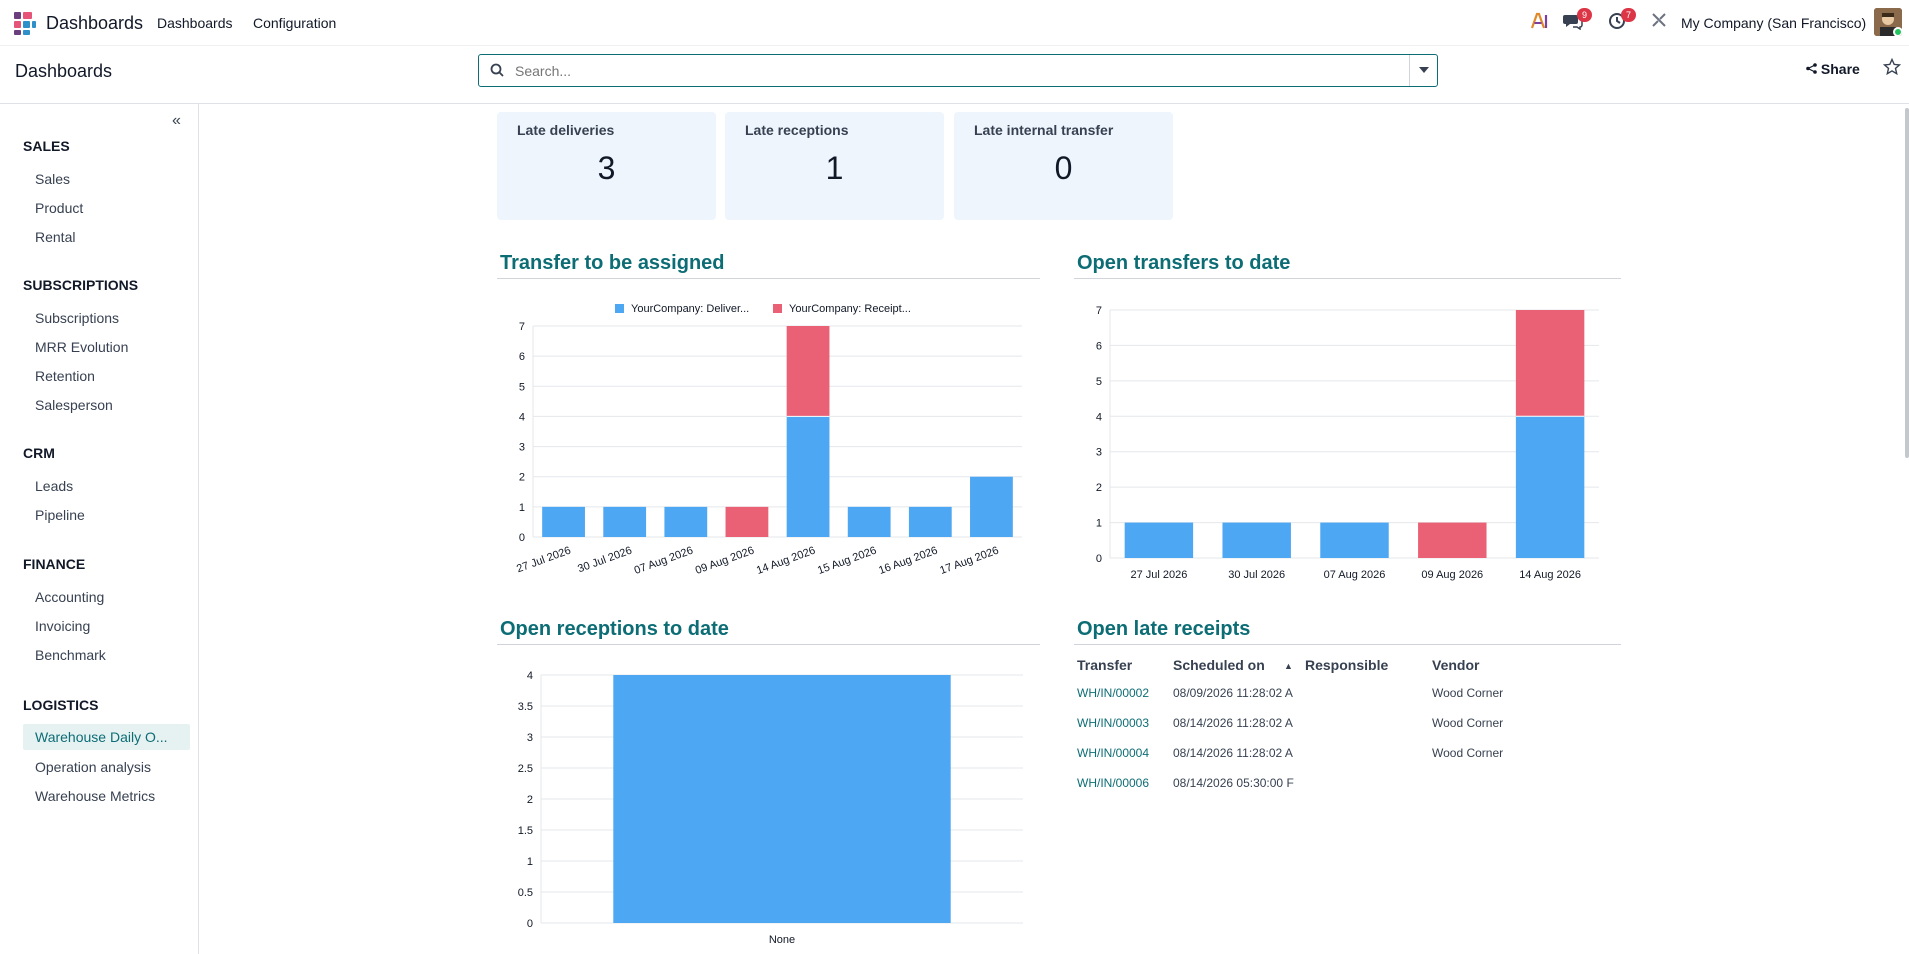  What do you see at coordinates (1288, 666) in the screenshot?
I see `sort-asc-icon: ▲` at bounding box center [1288, 666].